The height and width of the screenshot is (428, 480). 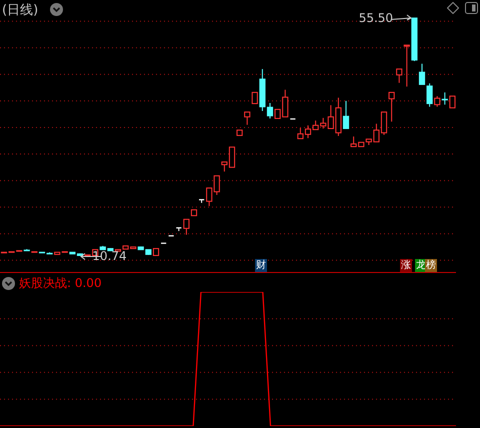 I want to click on annotation: 榜, so click(x=431, y=265).